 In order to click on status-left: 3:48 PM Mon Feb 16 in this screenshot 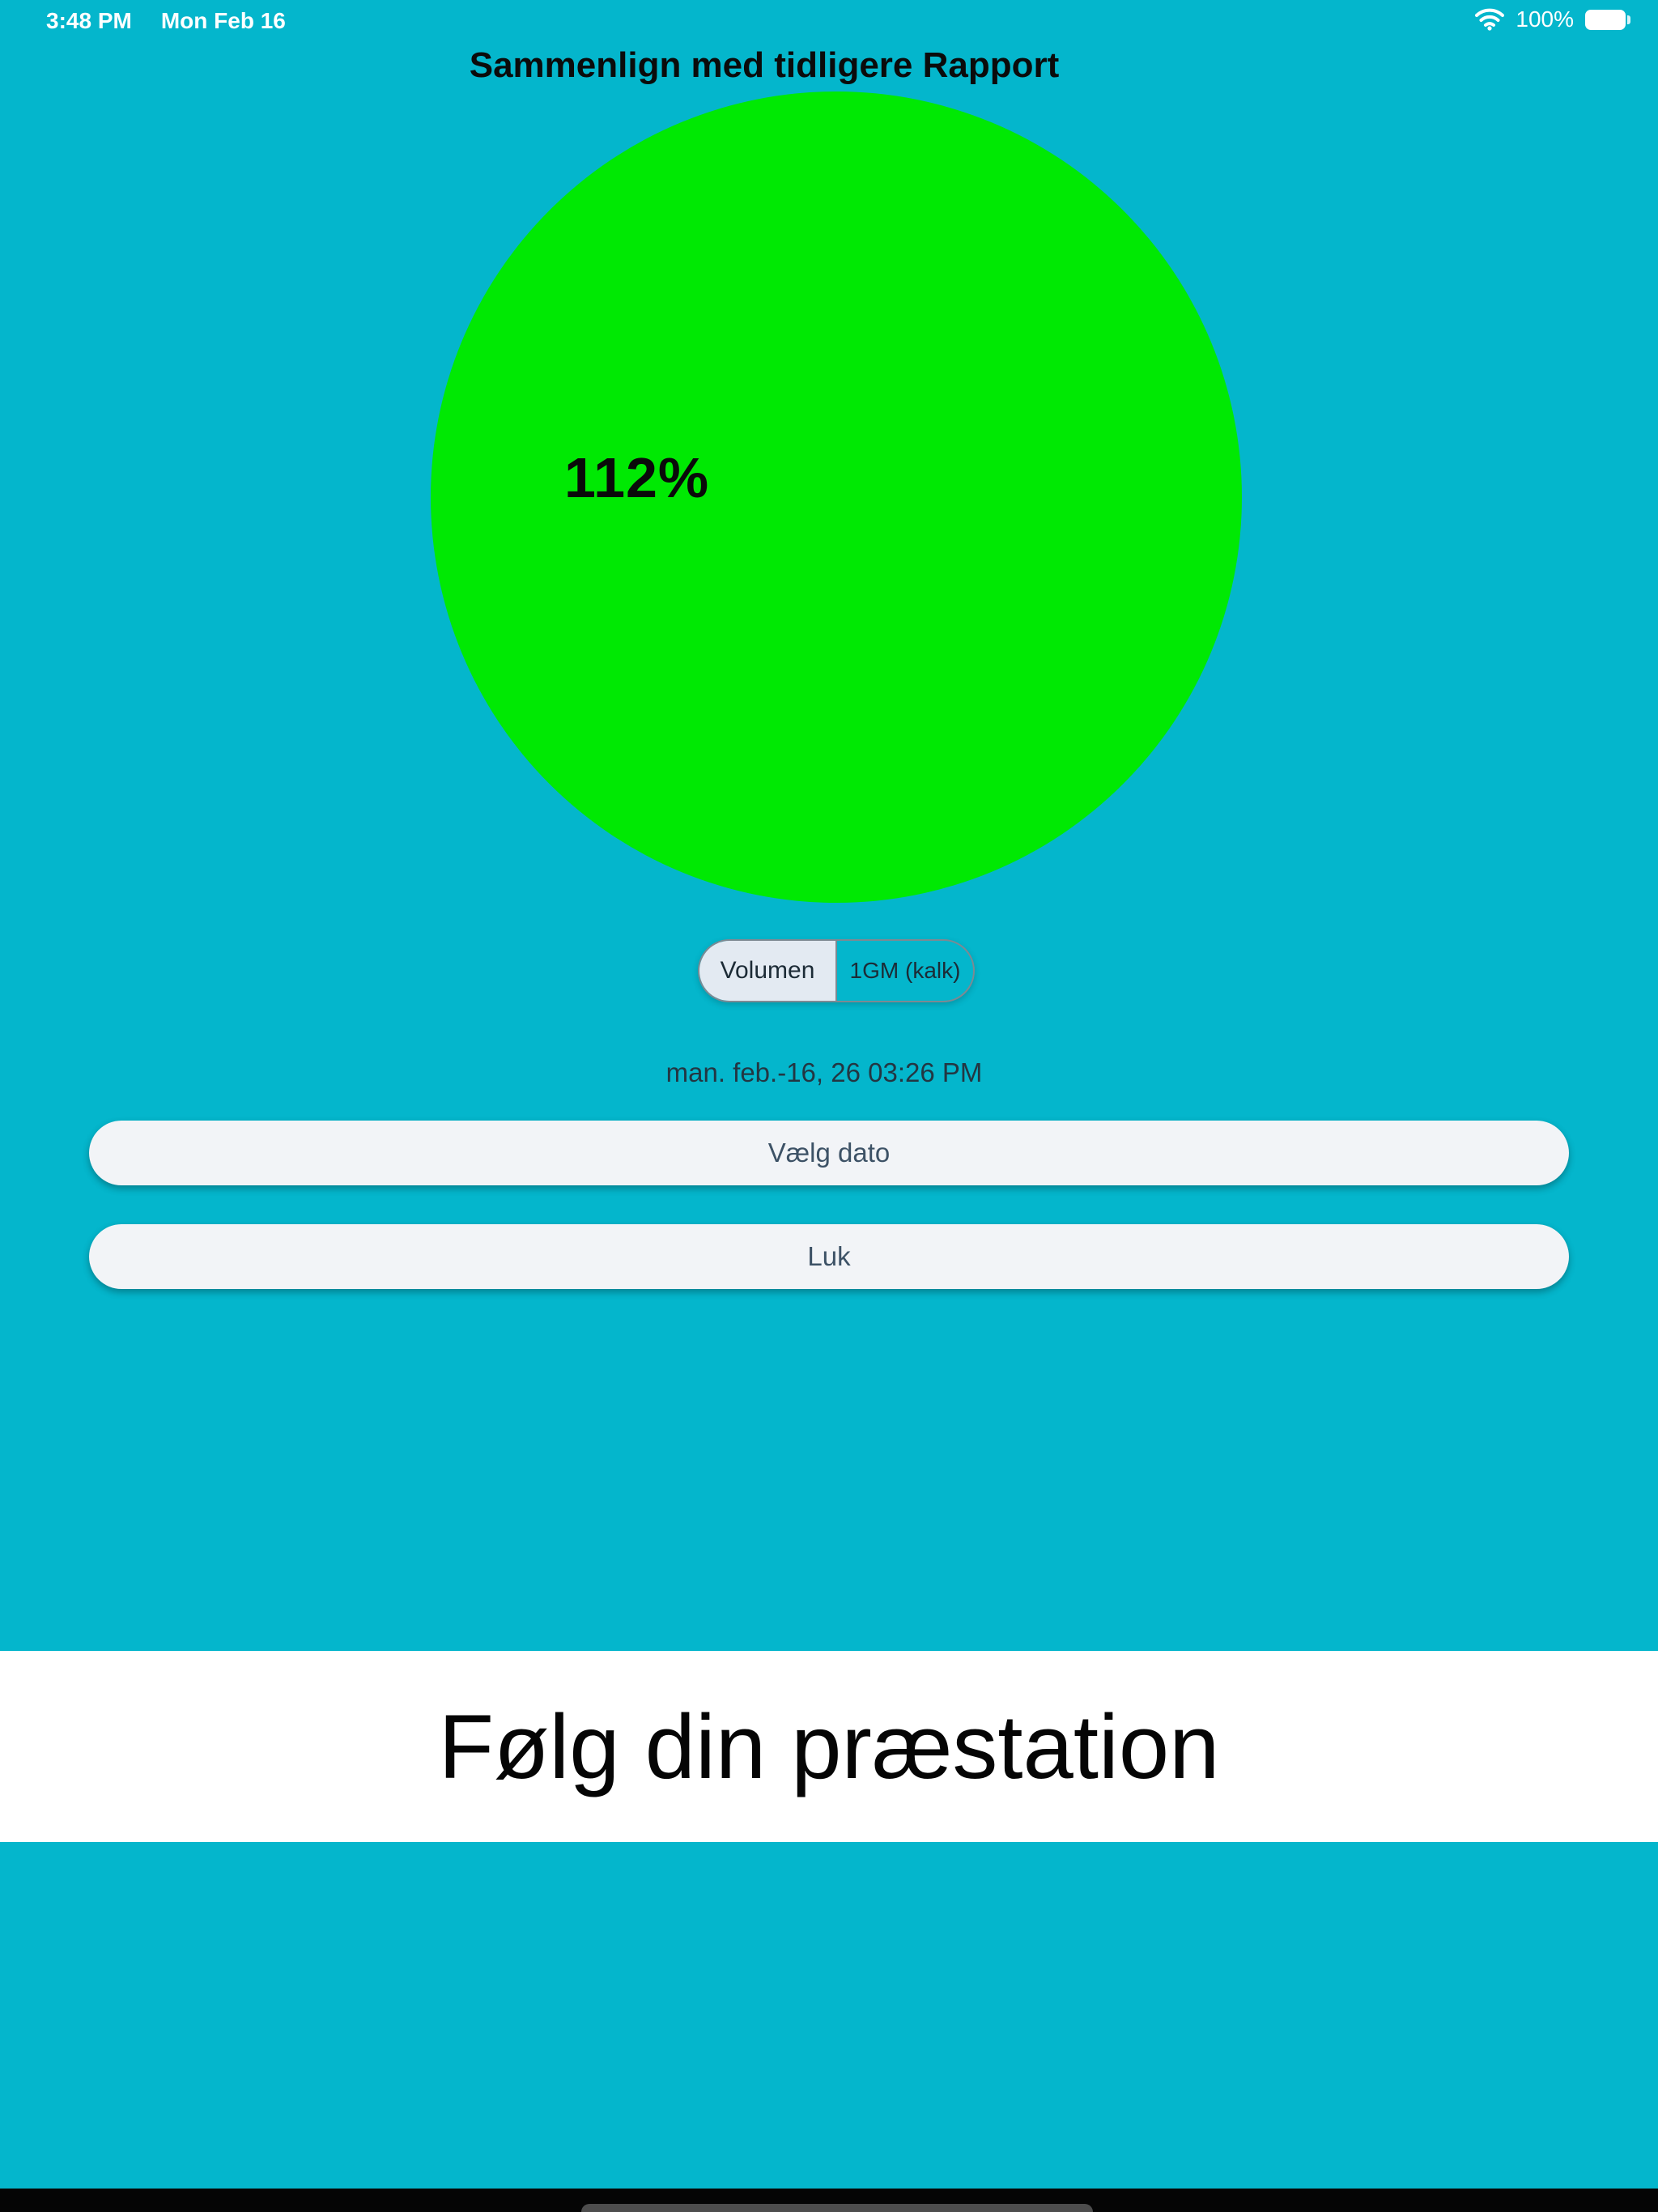, I will do `click(166, 21)`.